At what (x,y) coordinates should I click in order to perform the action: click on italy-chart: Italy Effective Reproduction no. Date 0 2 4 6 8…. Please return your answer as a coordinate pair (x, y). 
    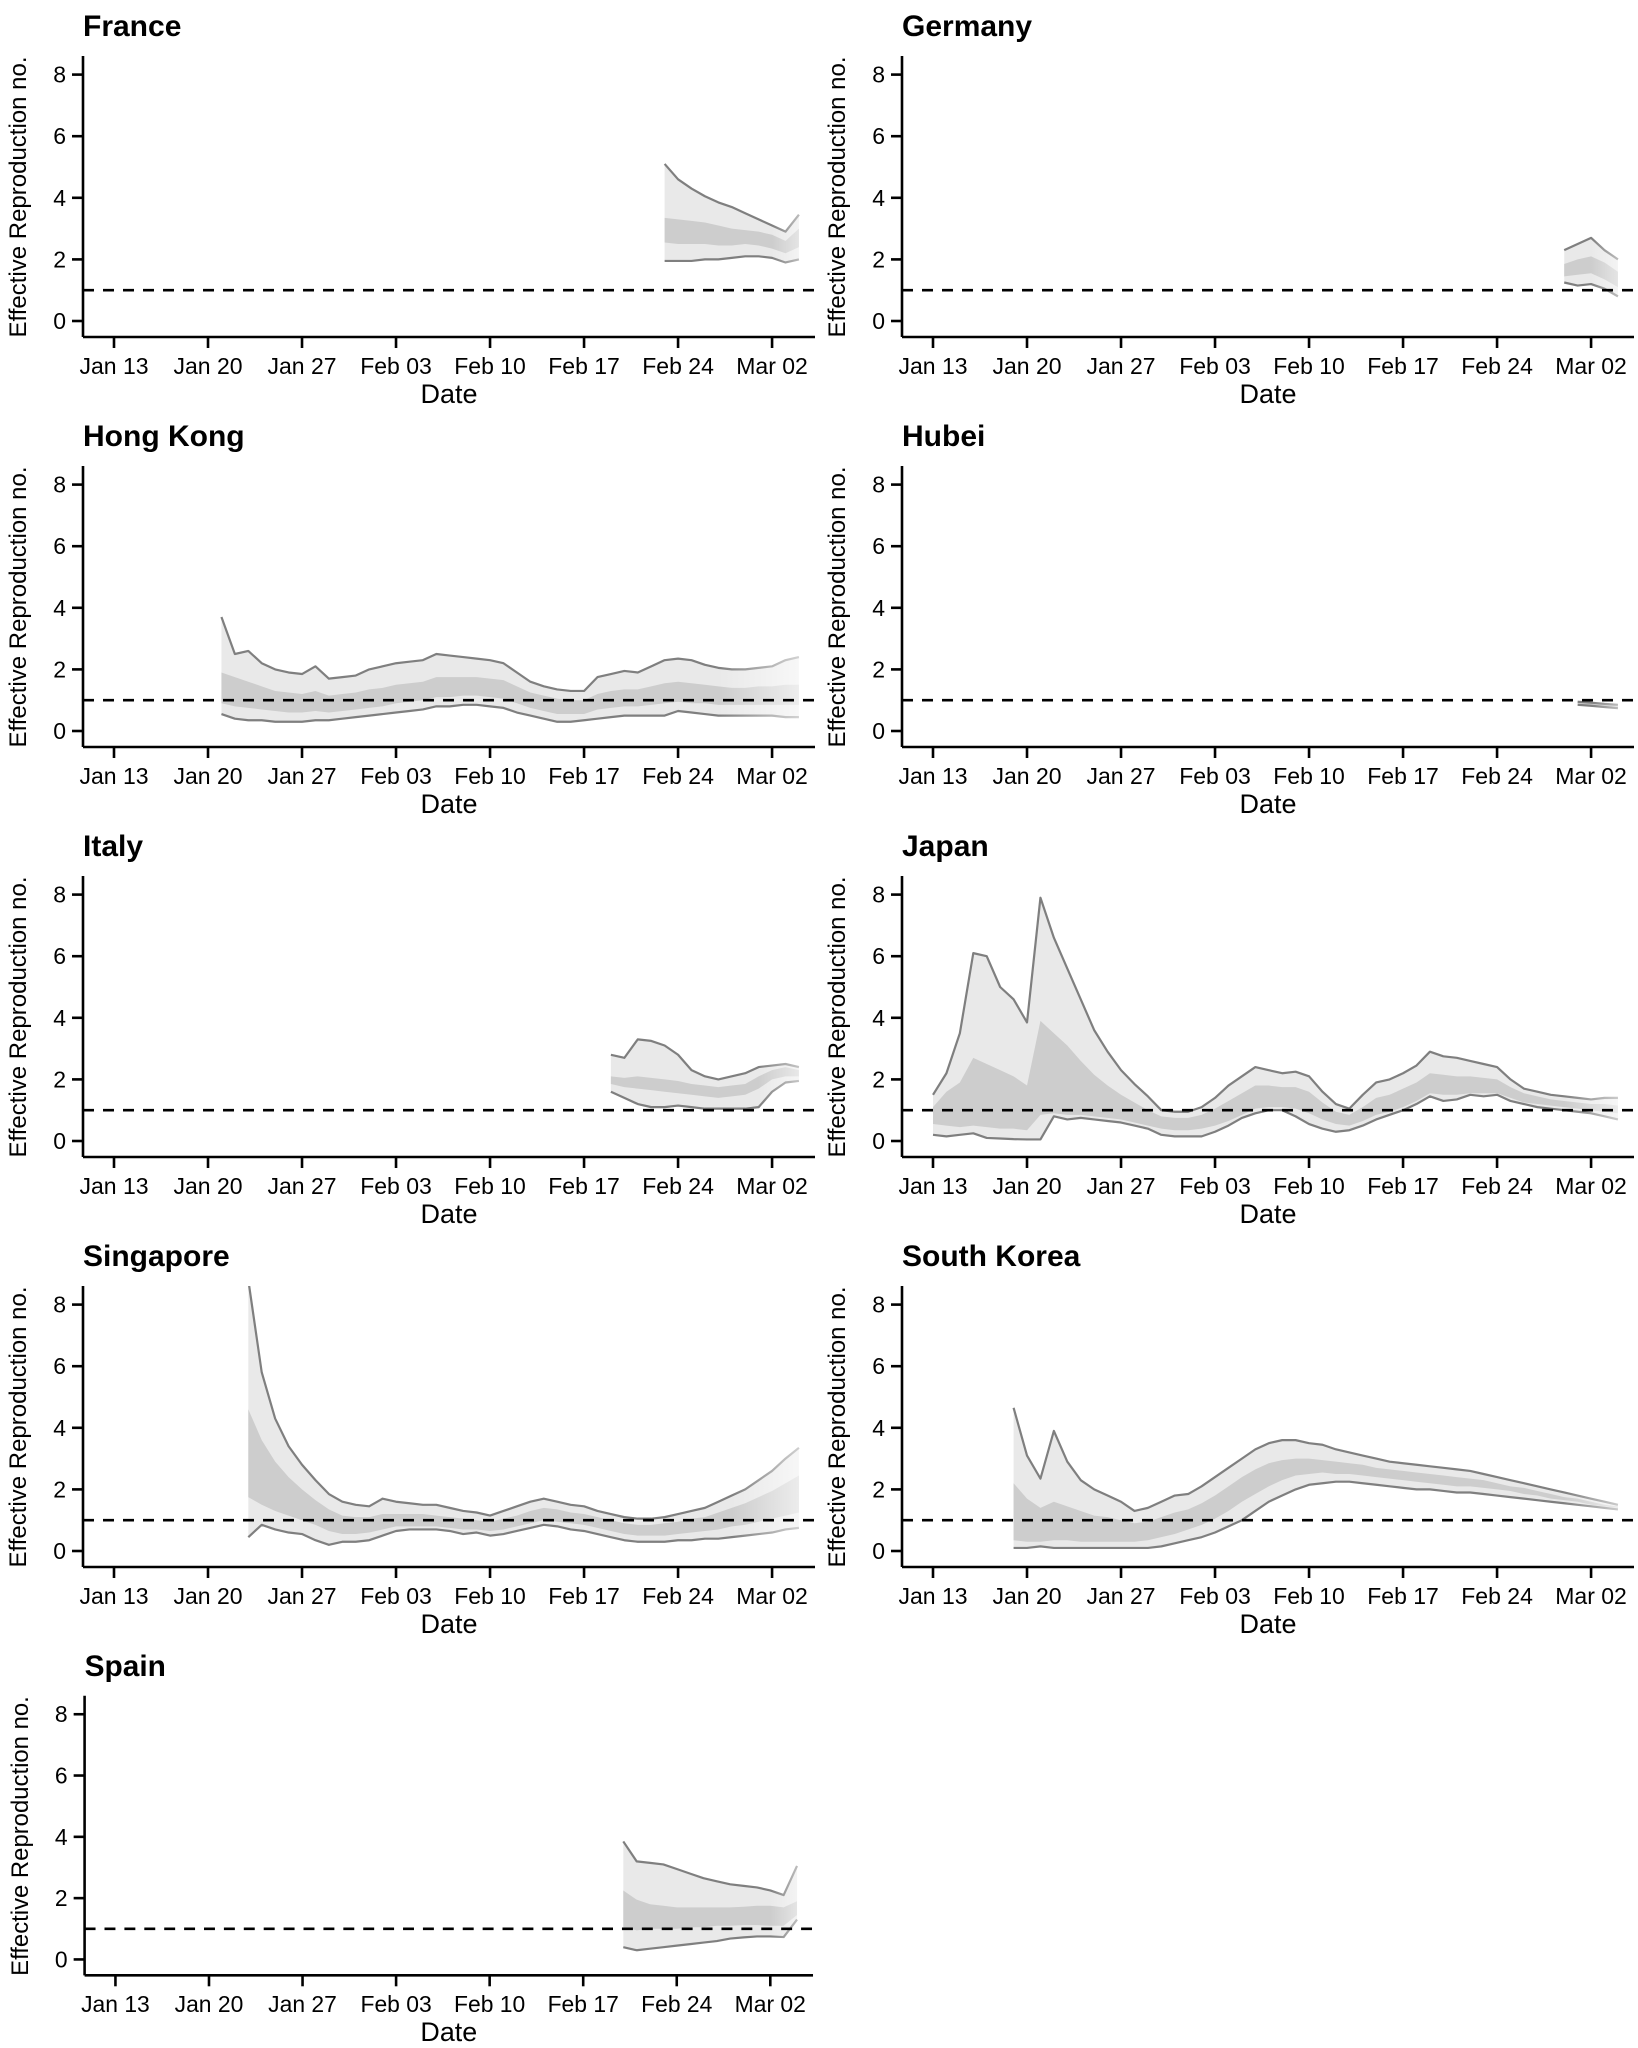
    Looking at the image, I should click on (412, 1029).